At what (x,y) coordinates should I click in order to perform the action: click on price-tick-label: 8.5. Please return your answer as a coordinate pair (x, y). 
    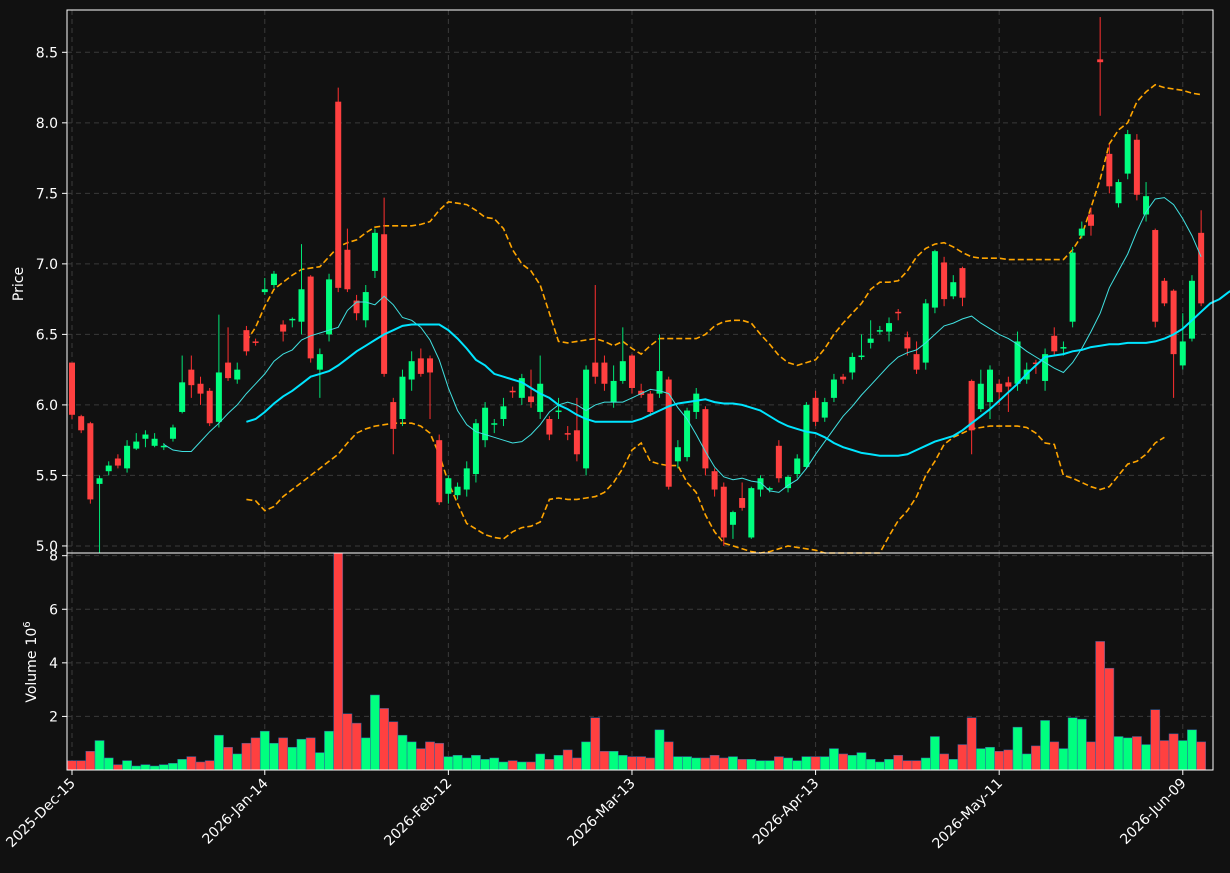
    Looking at the image, I should click on (47, 53).